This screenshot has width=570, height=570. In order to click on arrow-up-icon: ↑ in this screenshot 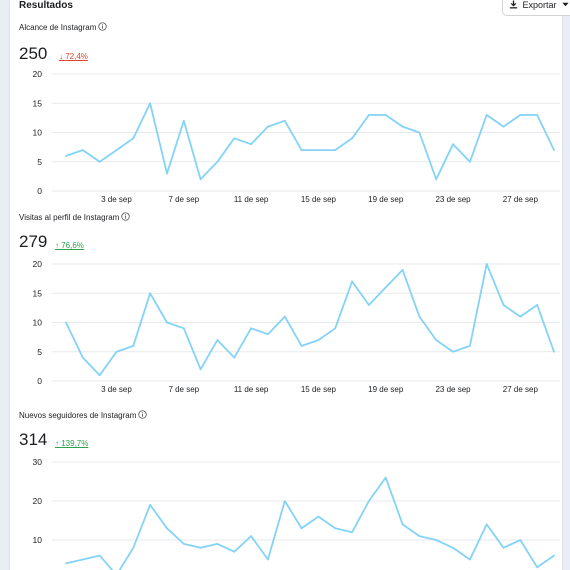, I will do `click(57, 245)`.